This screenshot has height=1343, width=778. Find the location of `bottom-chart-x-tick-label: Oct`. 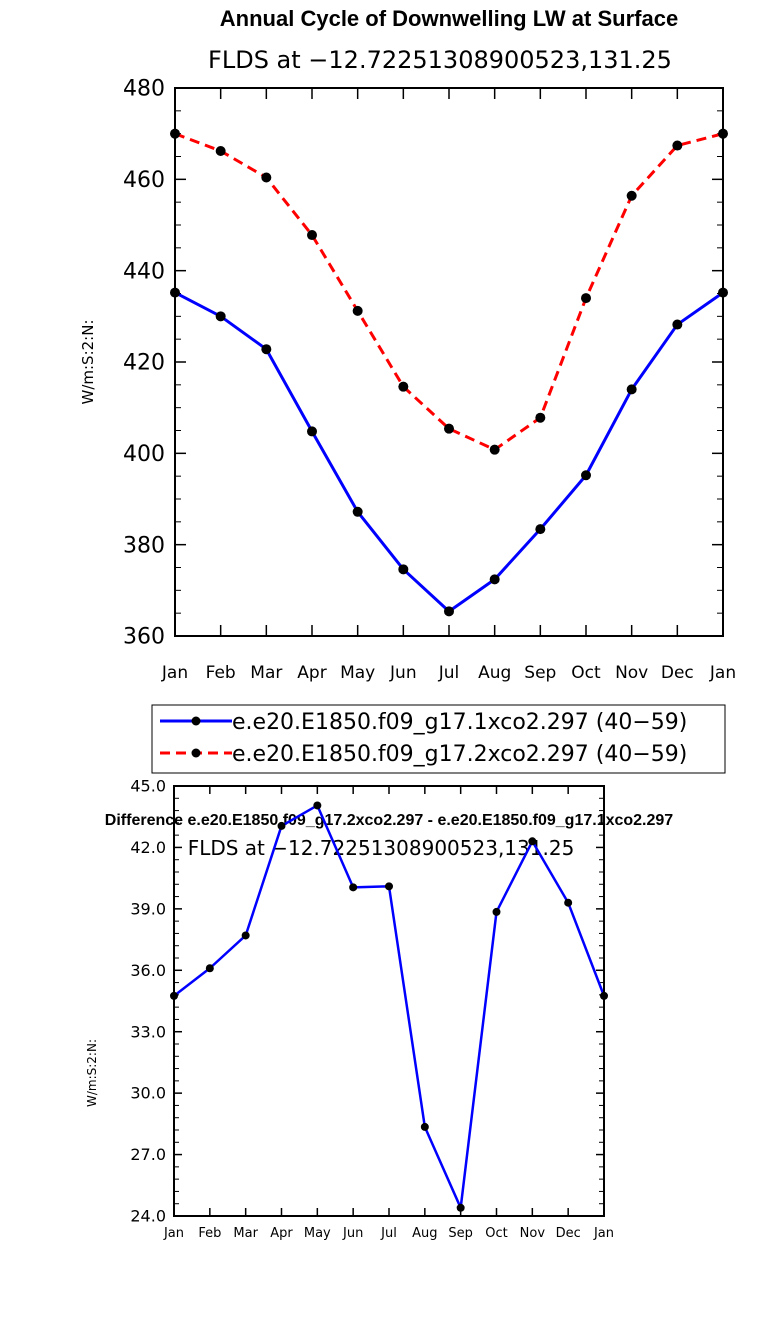

bottom-chart-x-tick-label: Oct is located at coordinates (496, 1233).